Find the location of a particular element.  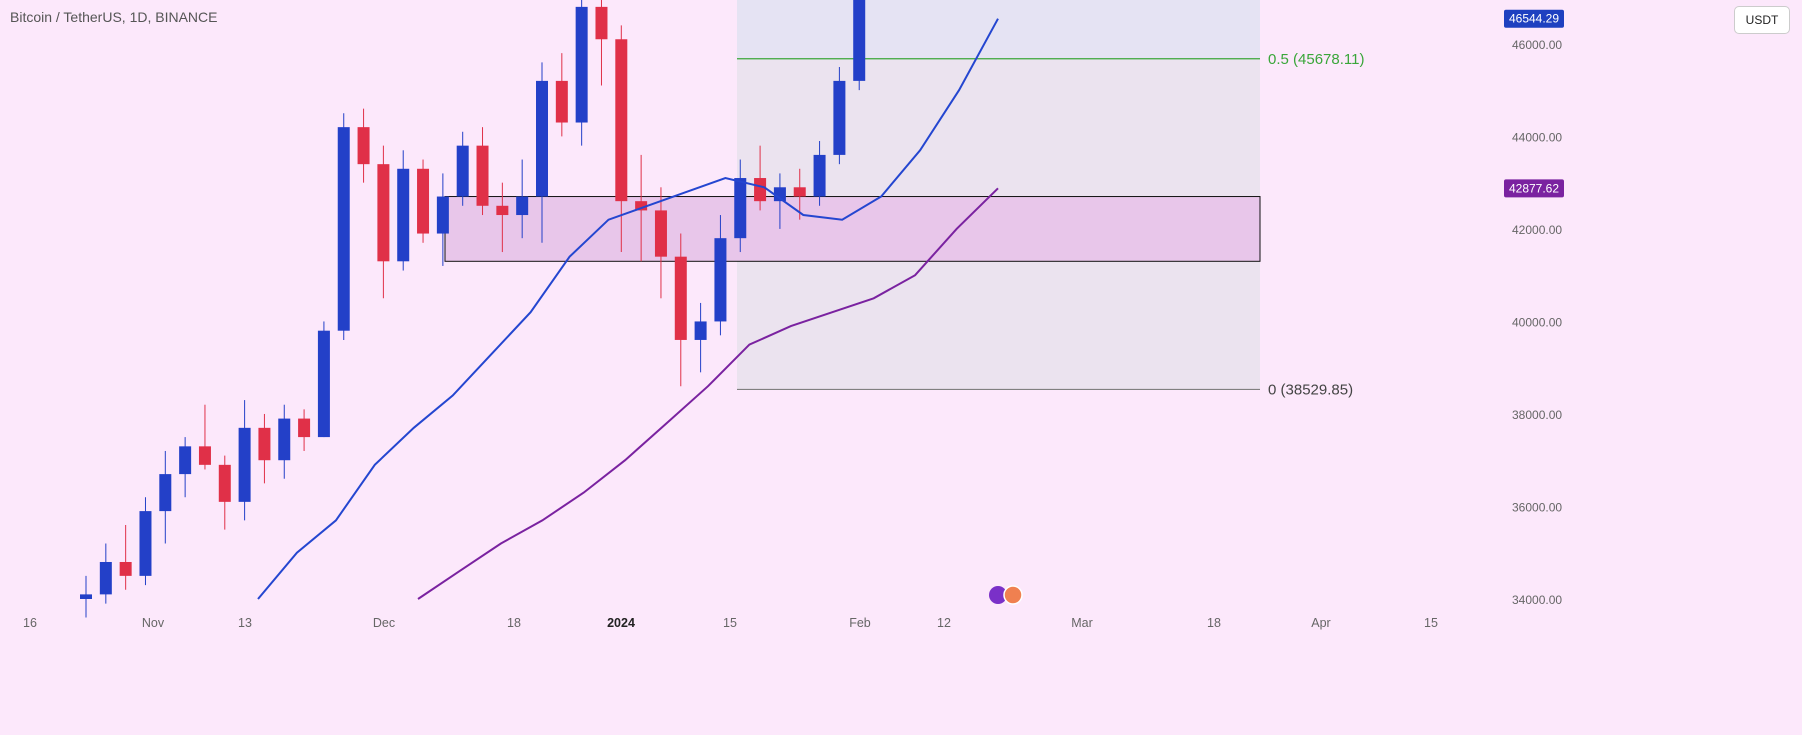

price-tag-value: 46544.29 is located at coordinates (1534, 19).